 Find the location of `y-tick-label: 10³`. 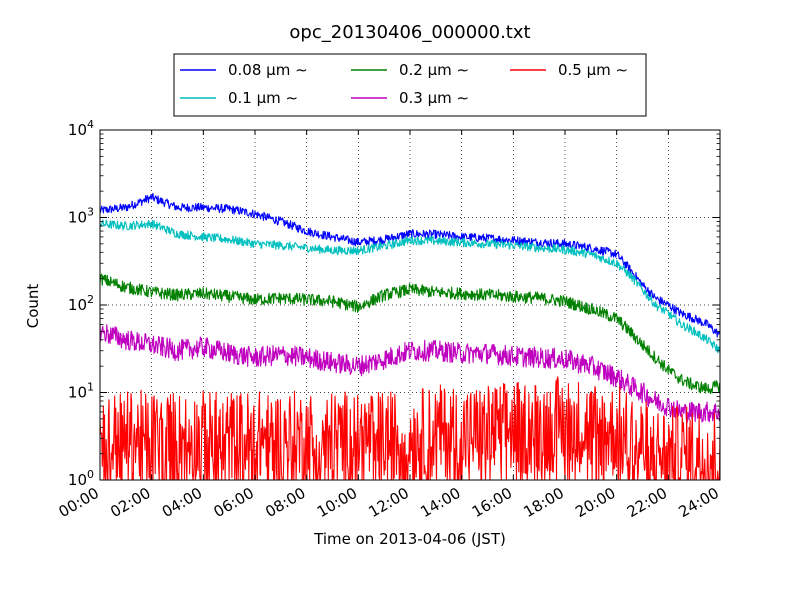

y-tick-label: 10³ is located at coordinates (81, 216).